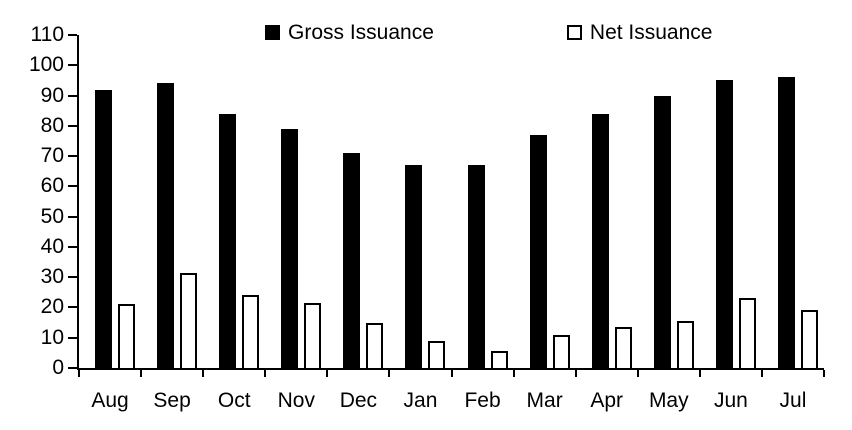 The width and height of the screenshot is (852, 430). Describe the element at coordinates (607, 400) in the screenshot. I see `x-axis-category-label: Apr` at that location.